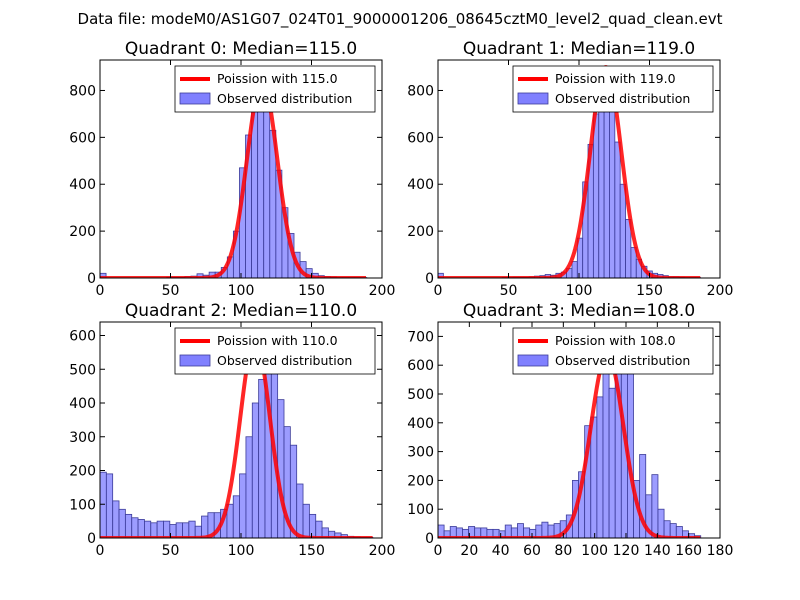 This screenshot has height=600, width=800. I want to click on legend-poisson-label: Poission with 119.0, so click(615, 78).